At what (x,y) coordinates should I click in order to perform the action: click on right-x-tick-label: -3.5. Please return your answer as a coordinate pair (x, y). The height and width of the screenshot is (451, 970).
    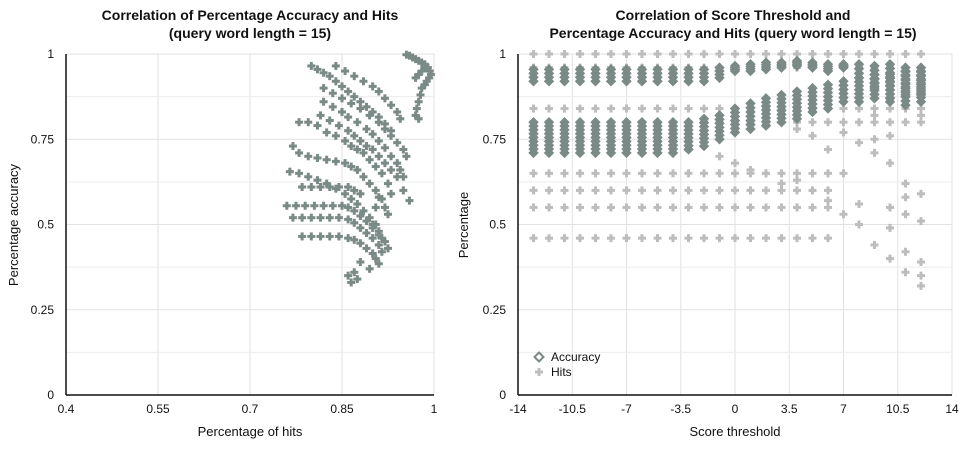
    Looking at the image, I should click on (680, 409).